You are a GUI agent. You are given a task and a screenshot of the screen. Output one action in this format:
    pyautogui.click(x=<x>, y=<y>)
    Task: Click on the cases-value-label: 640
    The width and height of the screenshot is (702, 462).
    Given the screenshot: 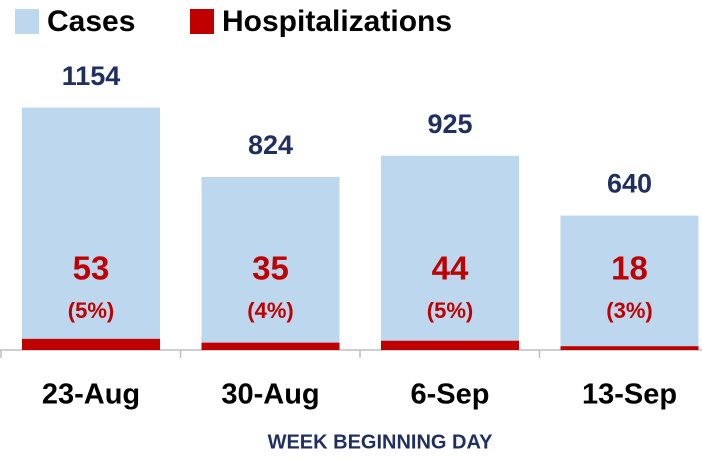 What is the action you would take?
    pyautogui.click(x=629, y=184)
    